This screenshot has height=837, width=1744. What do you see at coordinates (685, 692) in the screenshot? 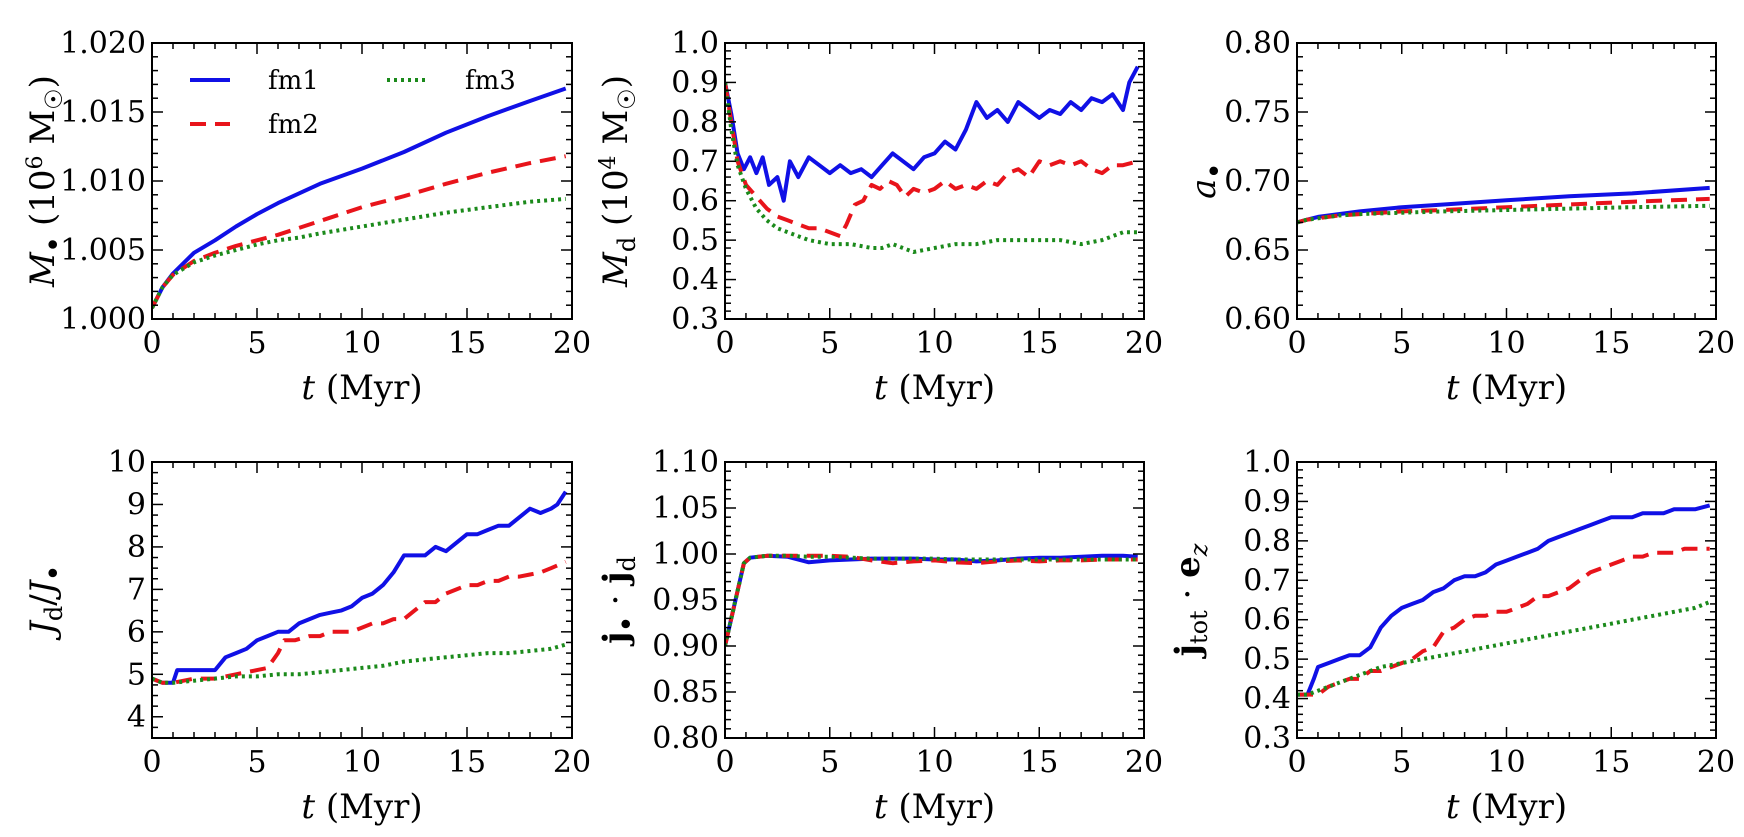
I see `y-tick-label: 0.85` at bounding box center [685, 692].